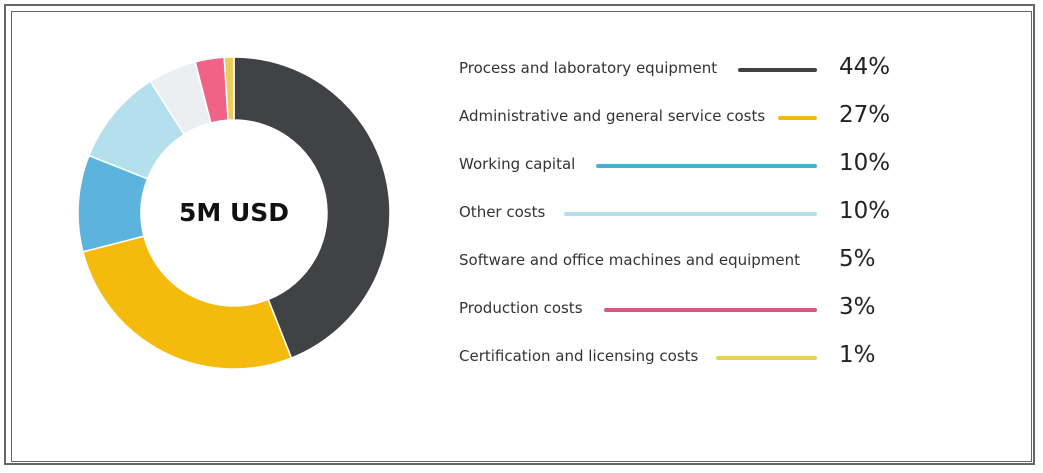 Image resolution: width=1043 pixels, height=473 pixels. I want to click on legend-item-working-capital: Working capital 10%, so click(689, 165).